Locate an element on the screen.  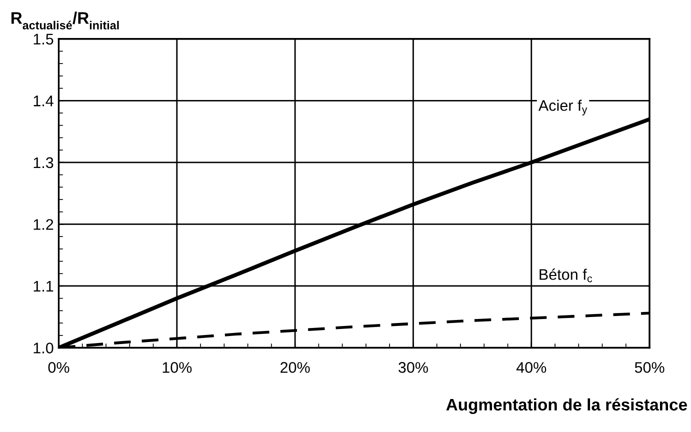
y-tick-label: 1.5 is located at coordinates (44, 39).